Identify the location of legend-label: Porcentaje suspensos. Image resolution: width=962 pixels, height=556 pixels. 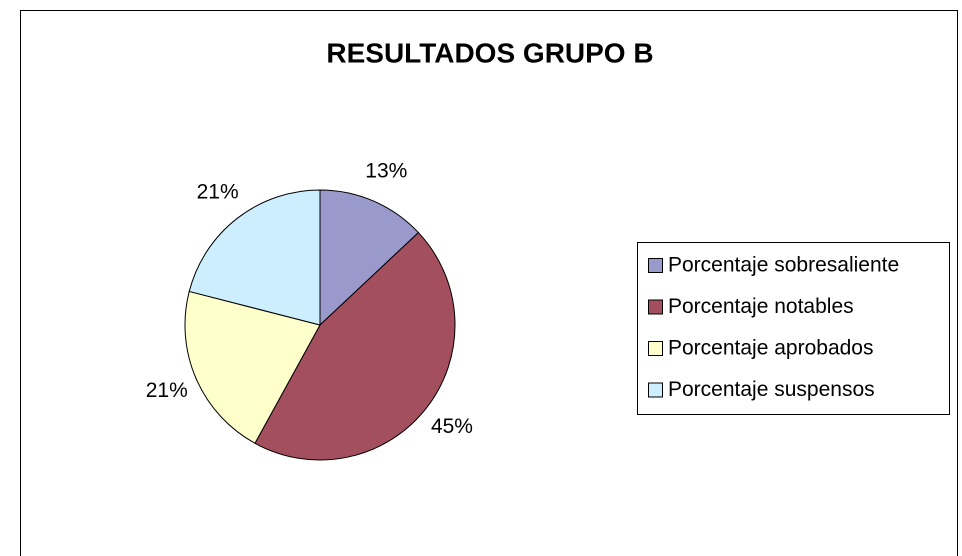
(771, 389).